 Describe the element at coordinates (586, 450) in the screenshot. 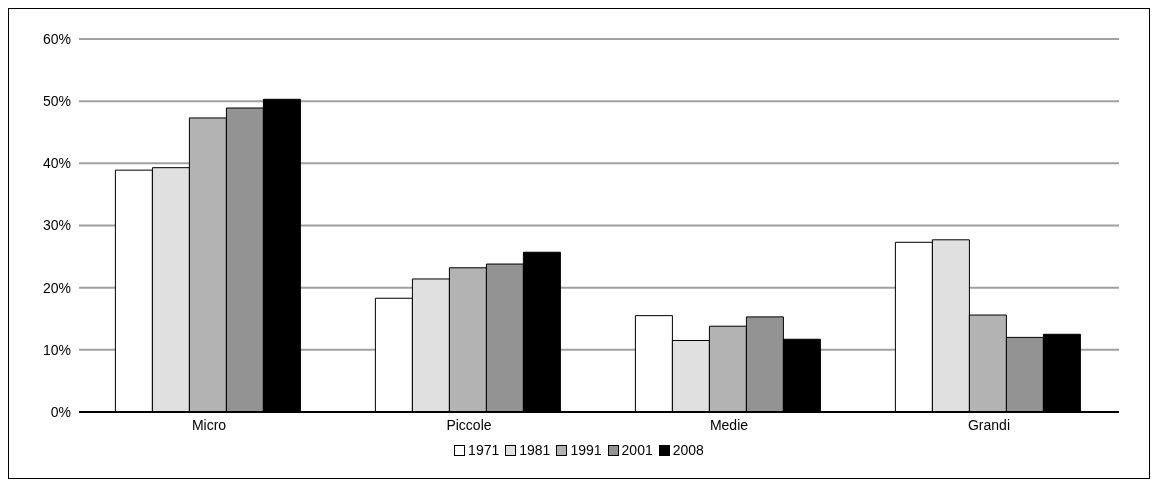

I see `legend-label: 1991` at that location.